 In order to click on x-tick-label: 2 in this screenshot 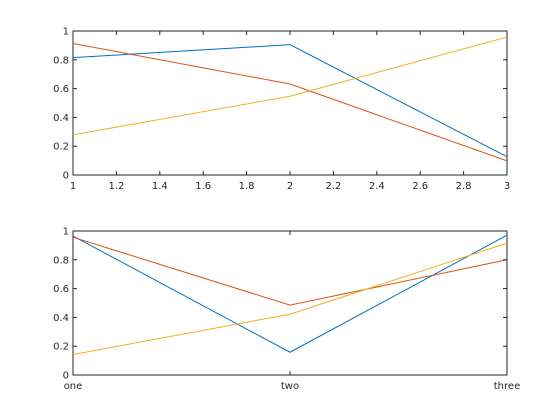, I will do `click(290, 186)`.